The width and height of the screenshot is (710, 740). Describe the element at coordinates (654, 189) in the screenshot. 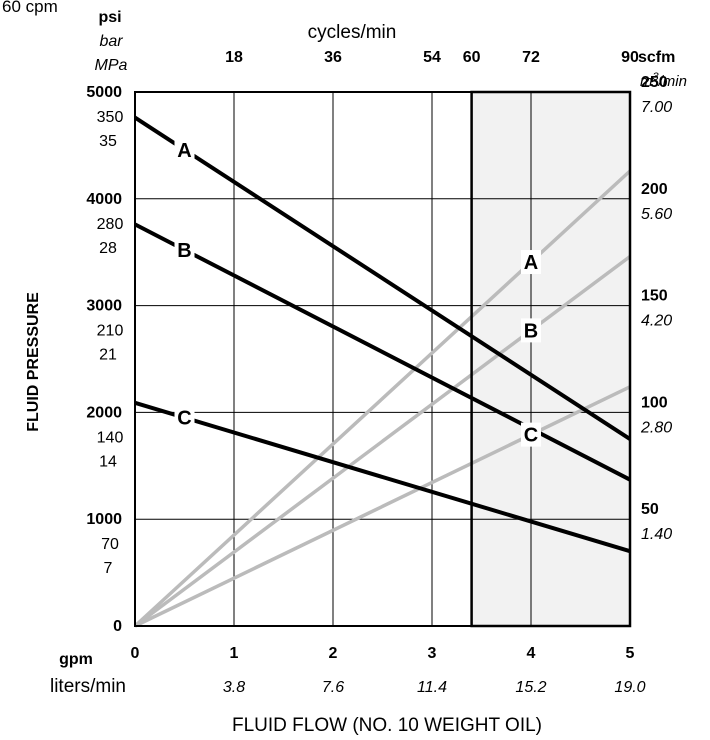

I see `y-right-tick-scfm: 200` at that location.